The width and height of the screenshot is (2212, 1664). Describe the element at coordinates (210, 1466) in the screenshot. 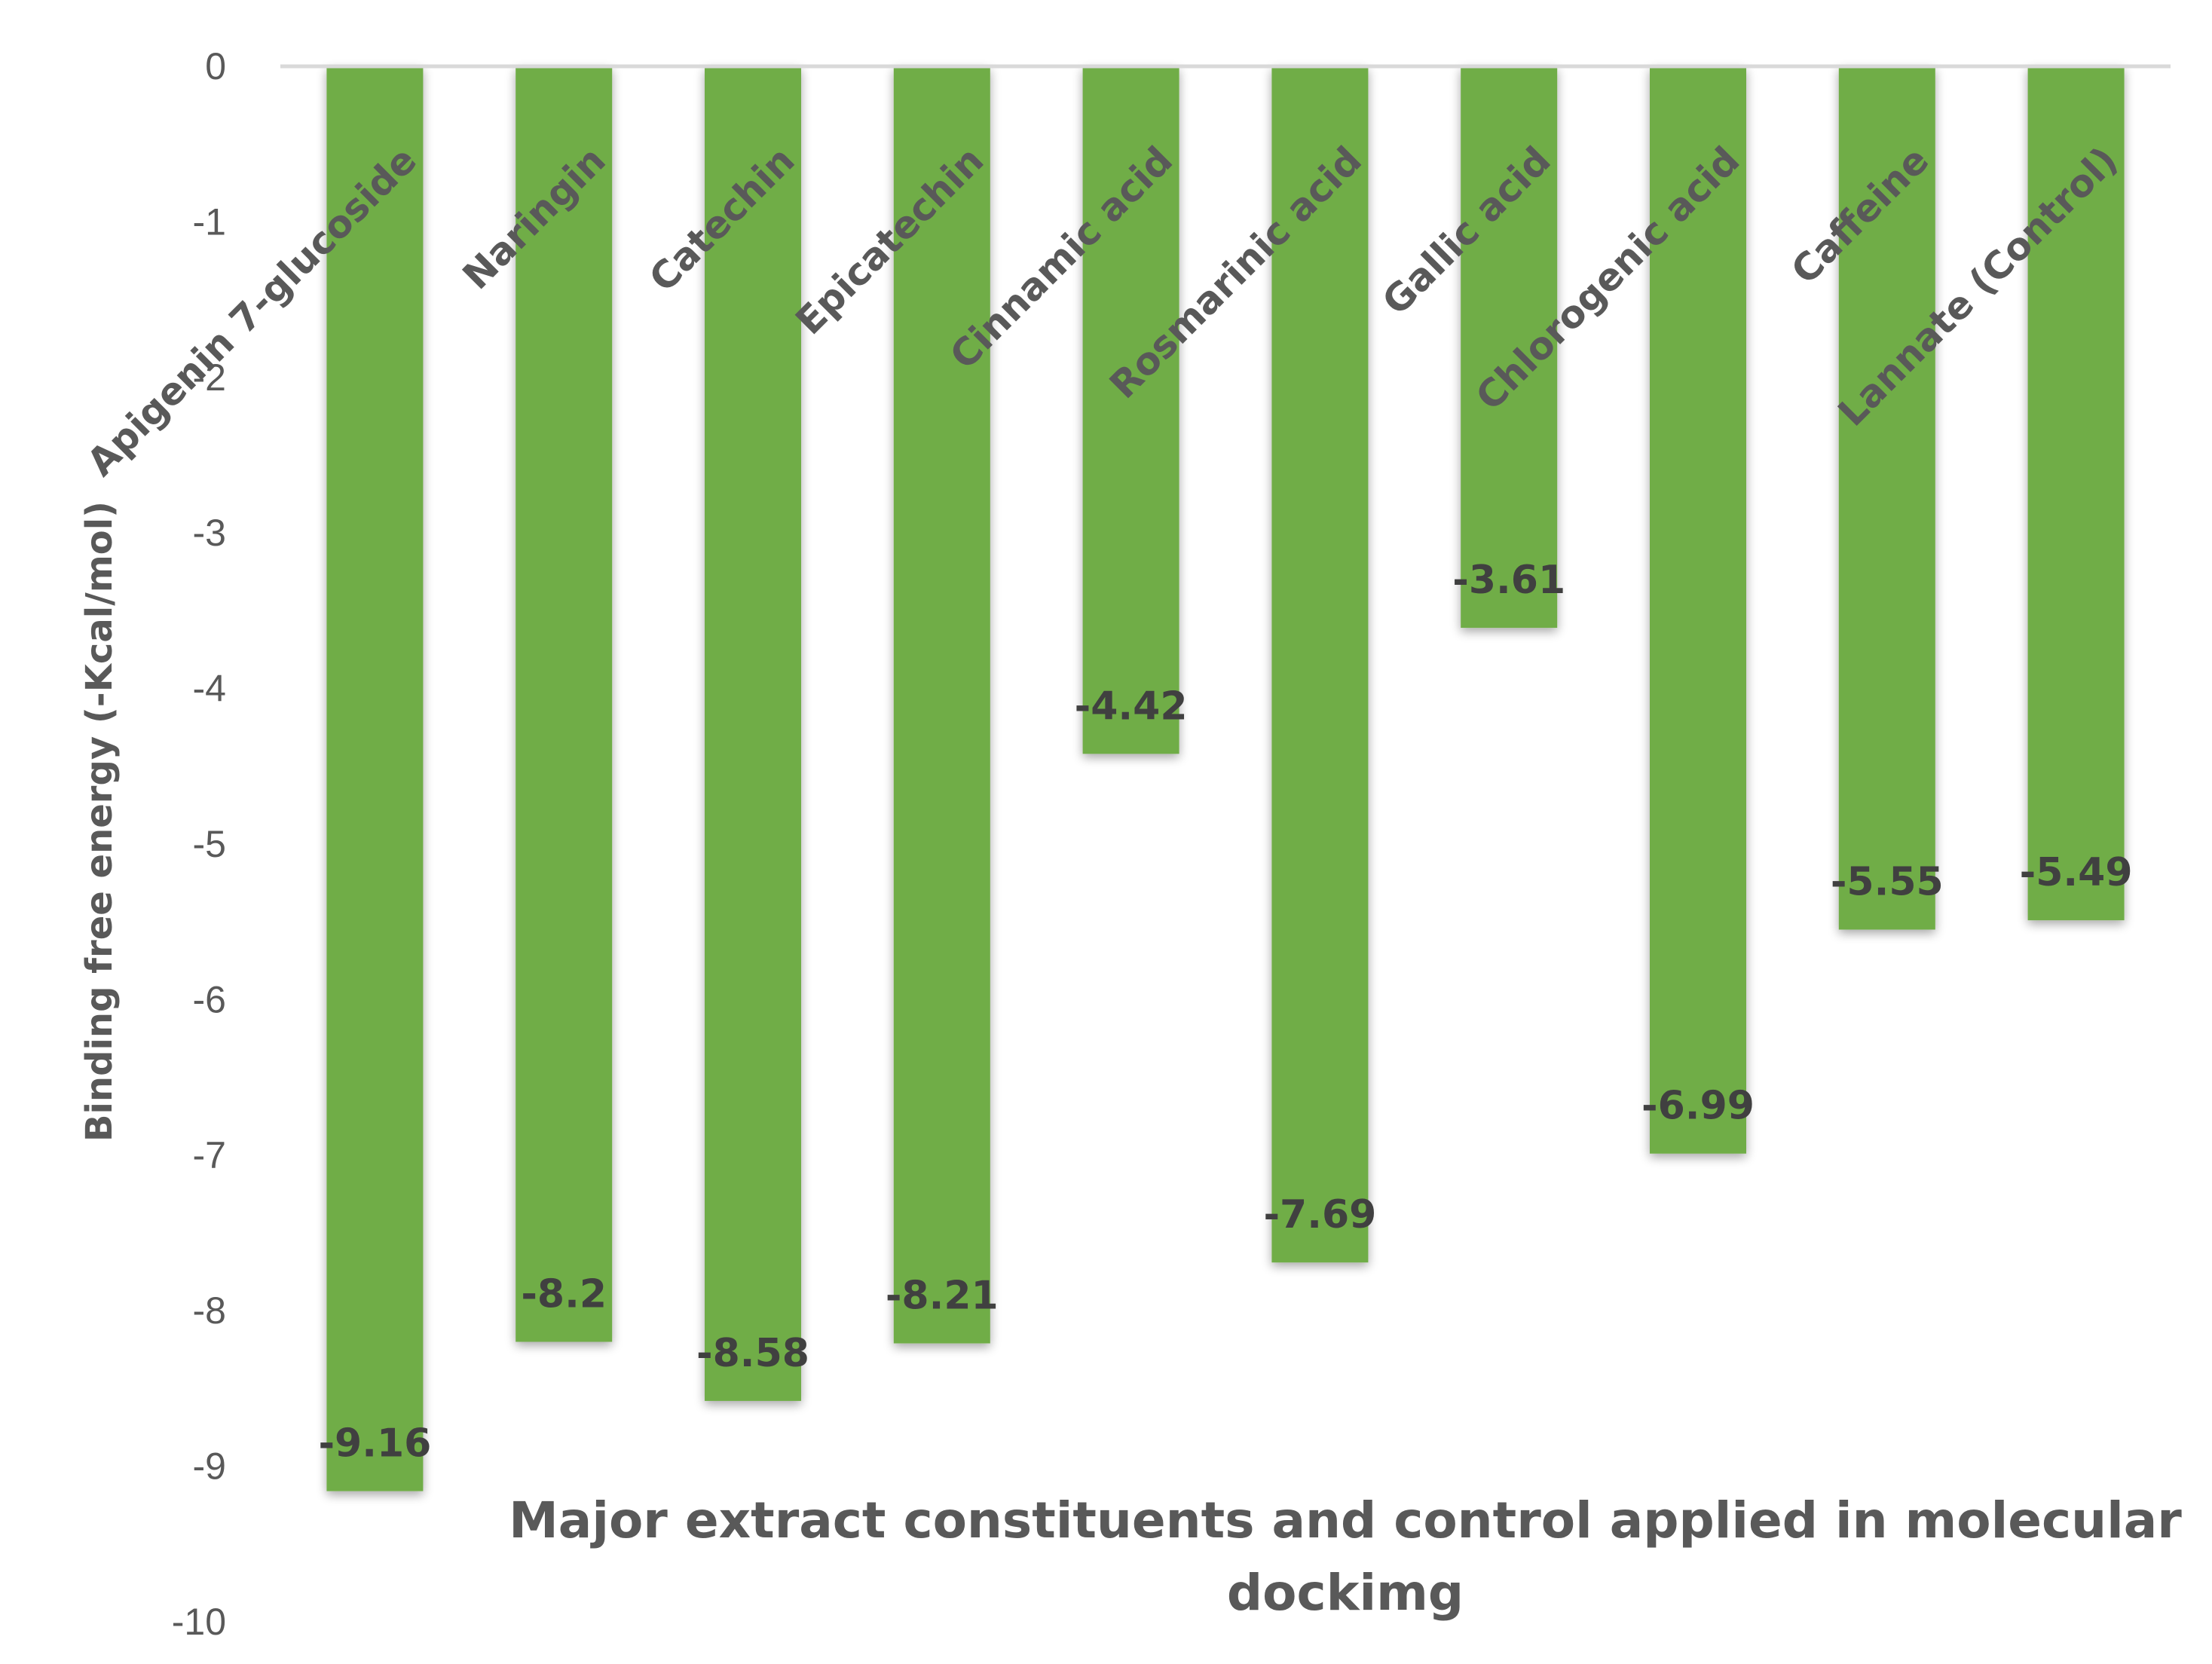

I see `y-tick-label: -9` at that location.